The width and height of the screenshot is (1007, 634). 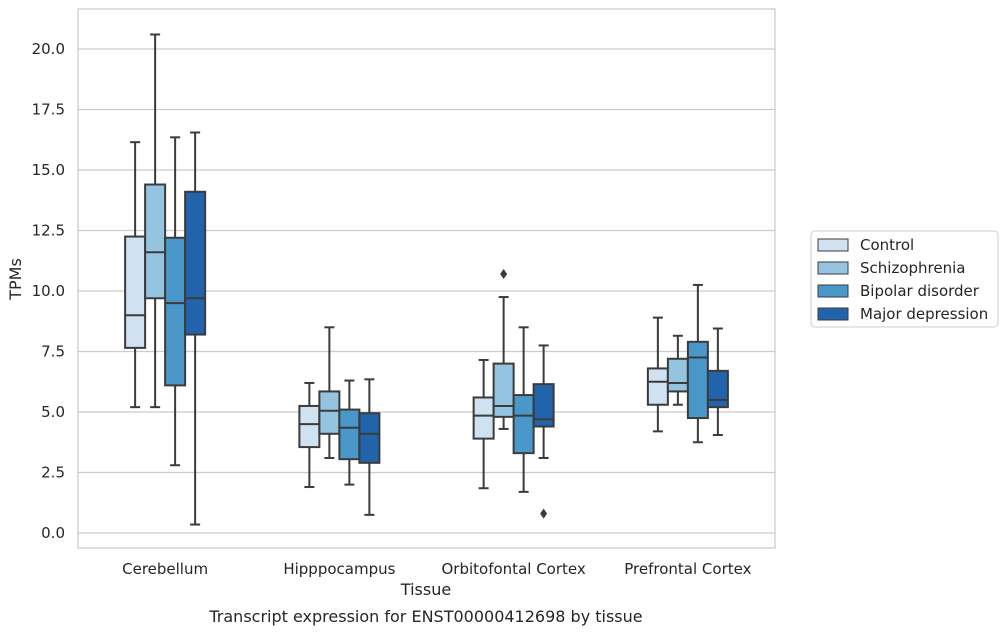 I want to click on y-tick-label: 2.5, so click(x=53, y=473).